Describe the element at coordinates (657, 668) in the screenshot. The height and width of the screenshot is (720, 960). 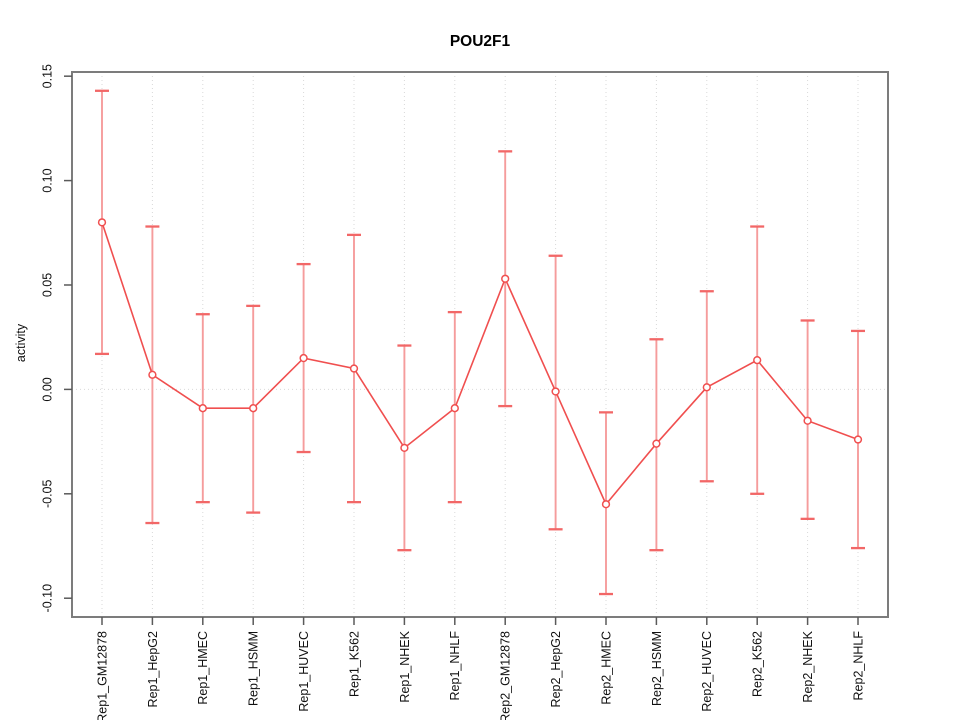
I see `x-tick-label: Rep2_HSMM` at that location.